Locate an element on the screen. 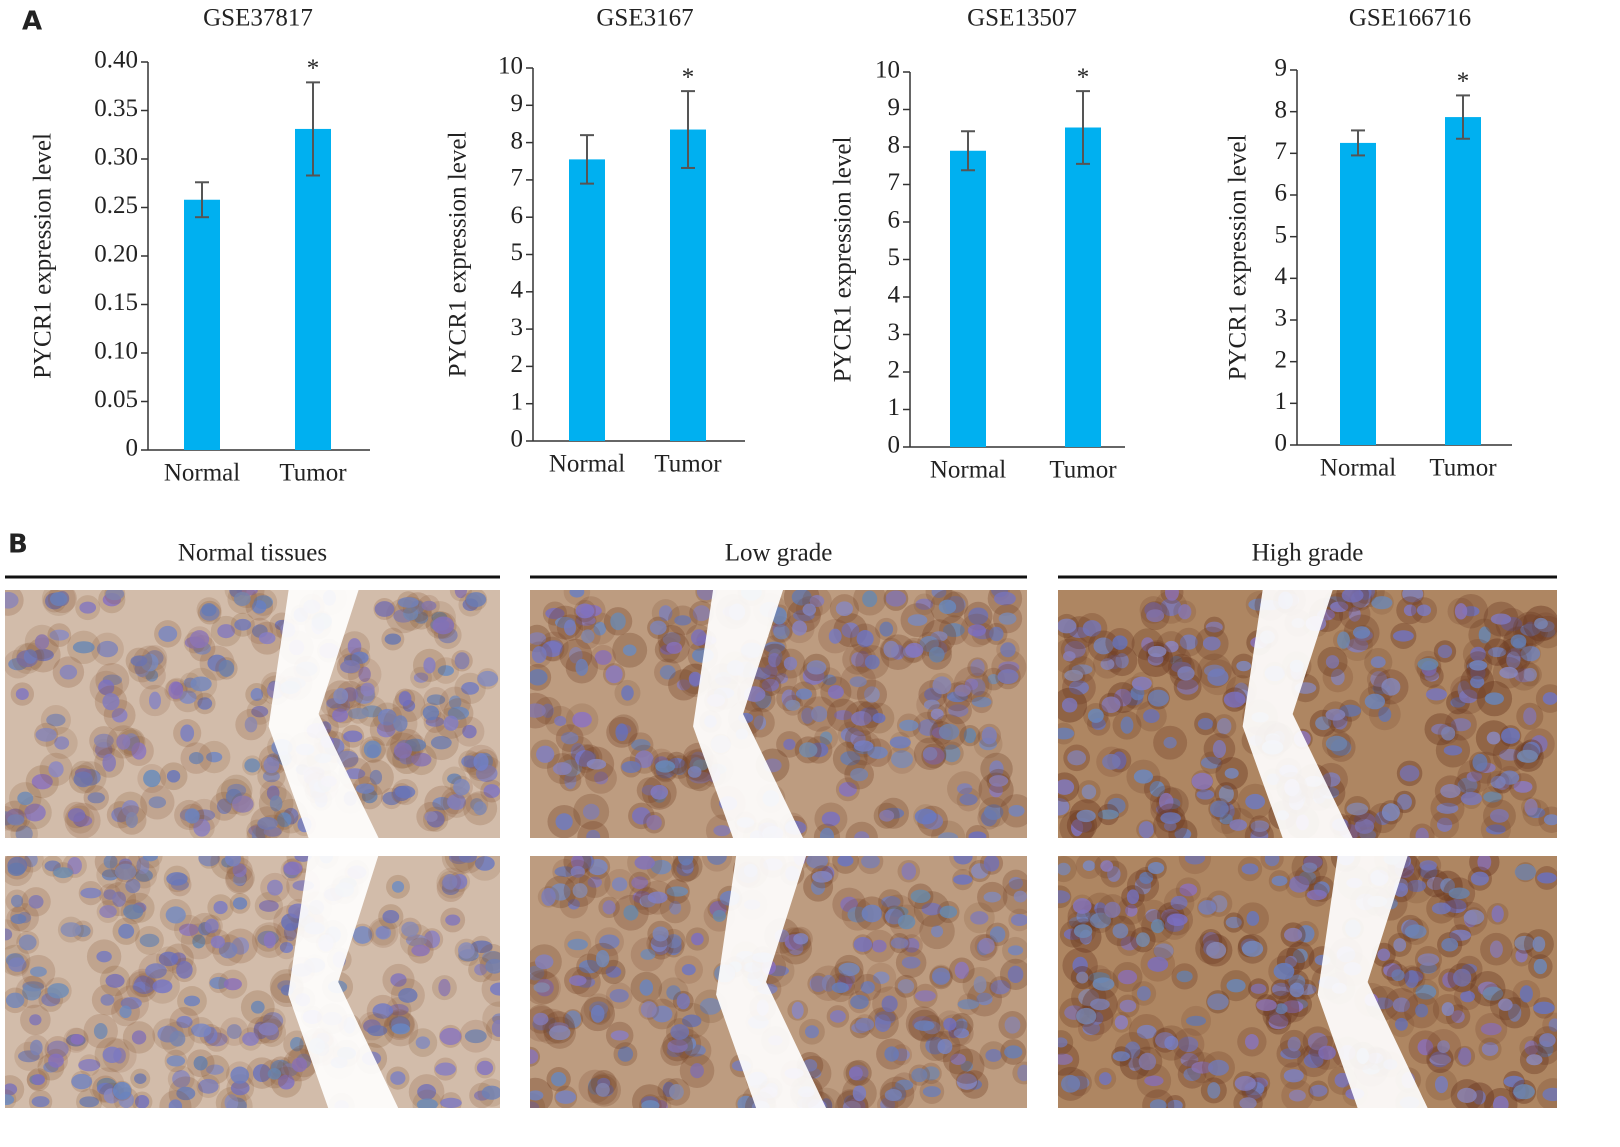  y-tick-label: 1 is located at coordinates (517, 401).